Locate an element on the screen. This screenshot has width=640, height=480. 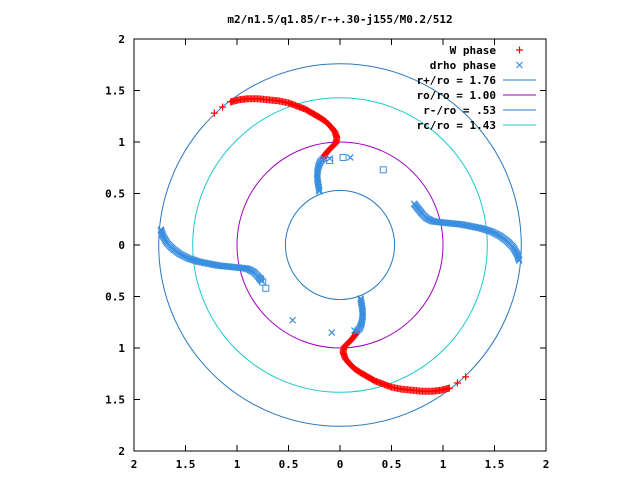
x-tick-label: 0 is located at coordinates (340, 464).